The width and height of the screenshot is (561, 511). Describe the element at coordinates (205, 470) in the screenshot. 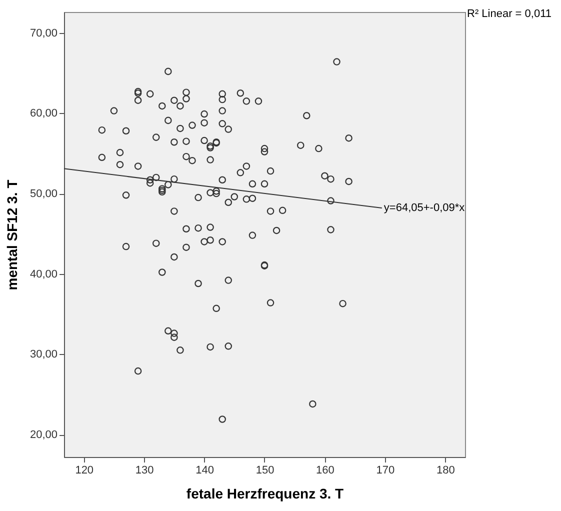

I see `x-tick-label: 140` at that location.